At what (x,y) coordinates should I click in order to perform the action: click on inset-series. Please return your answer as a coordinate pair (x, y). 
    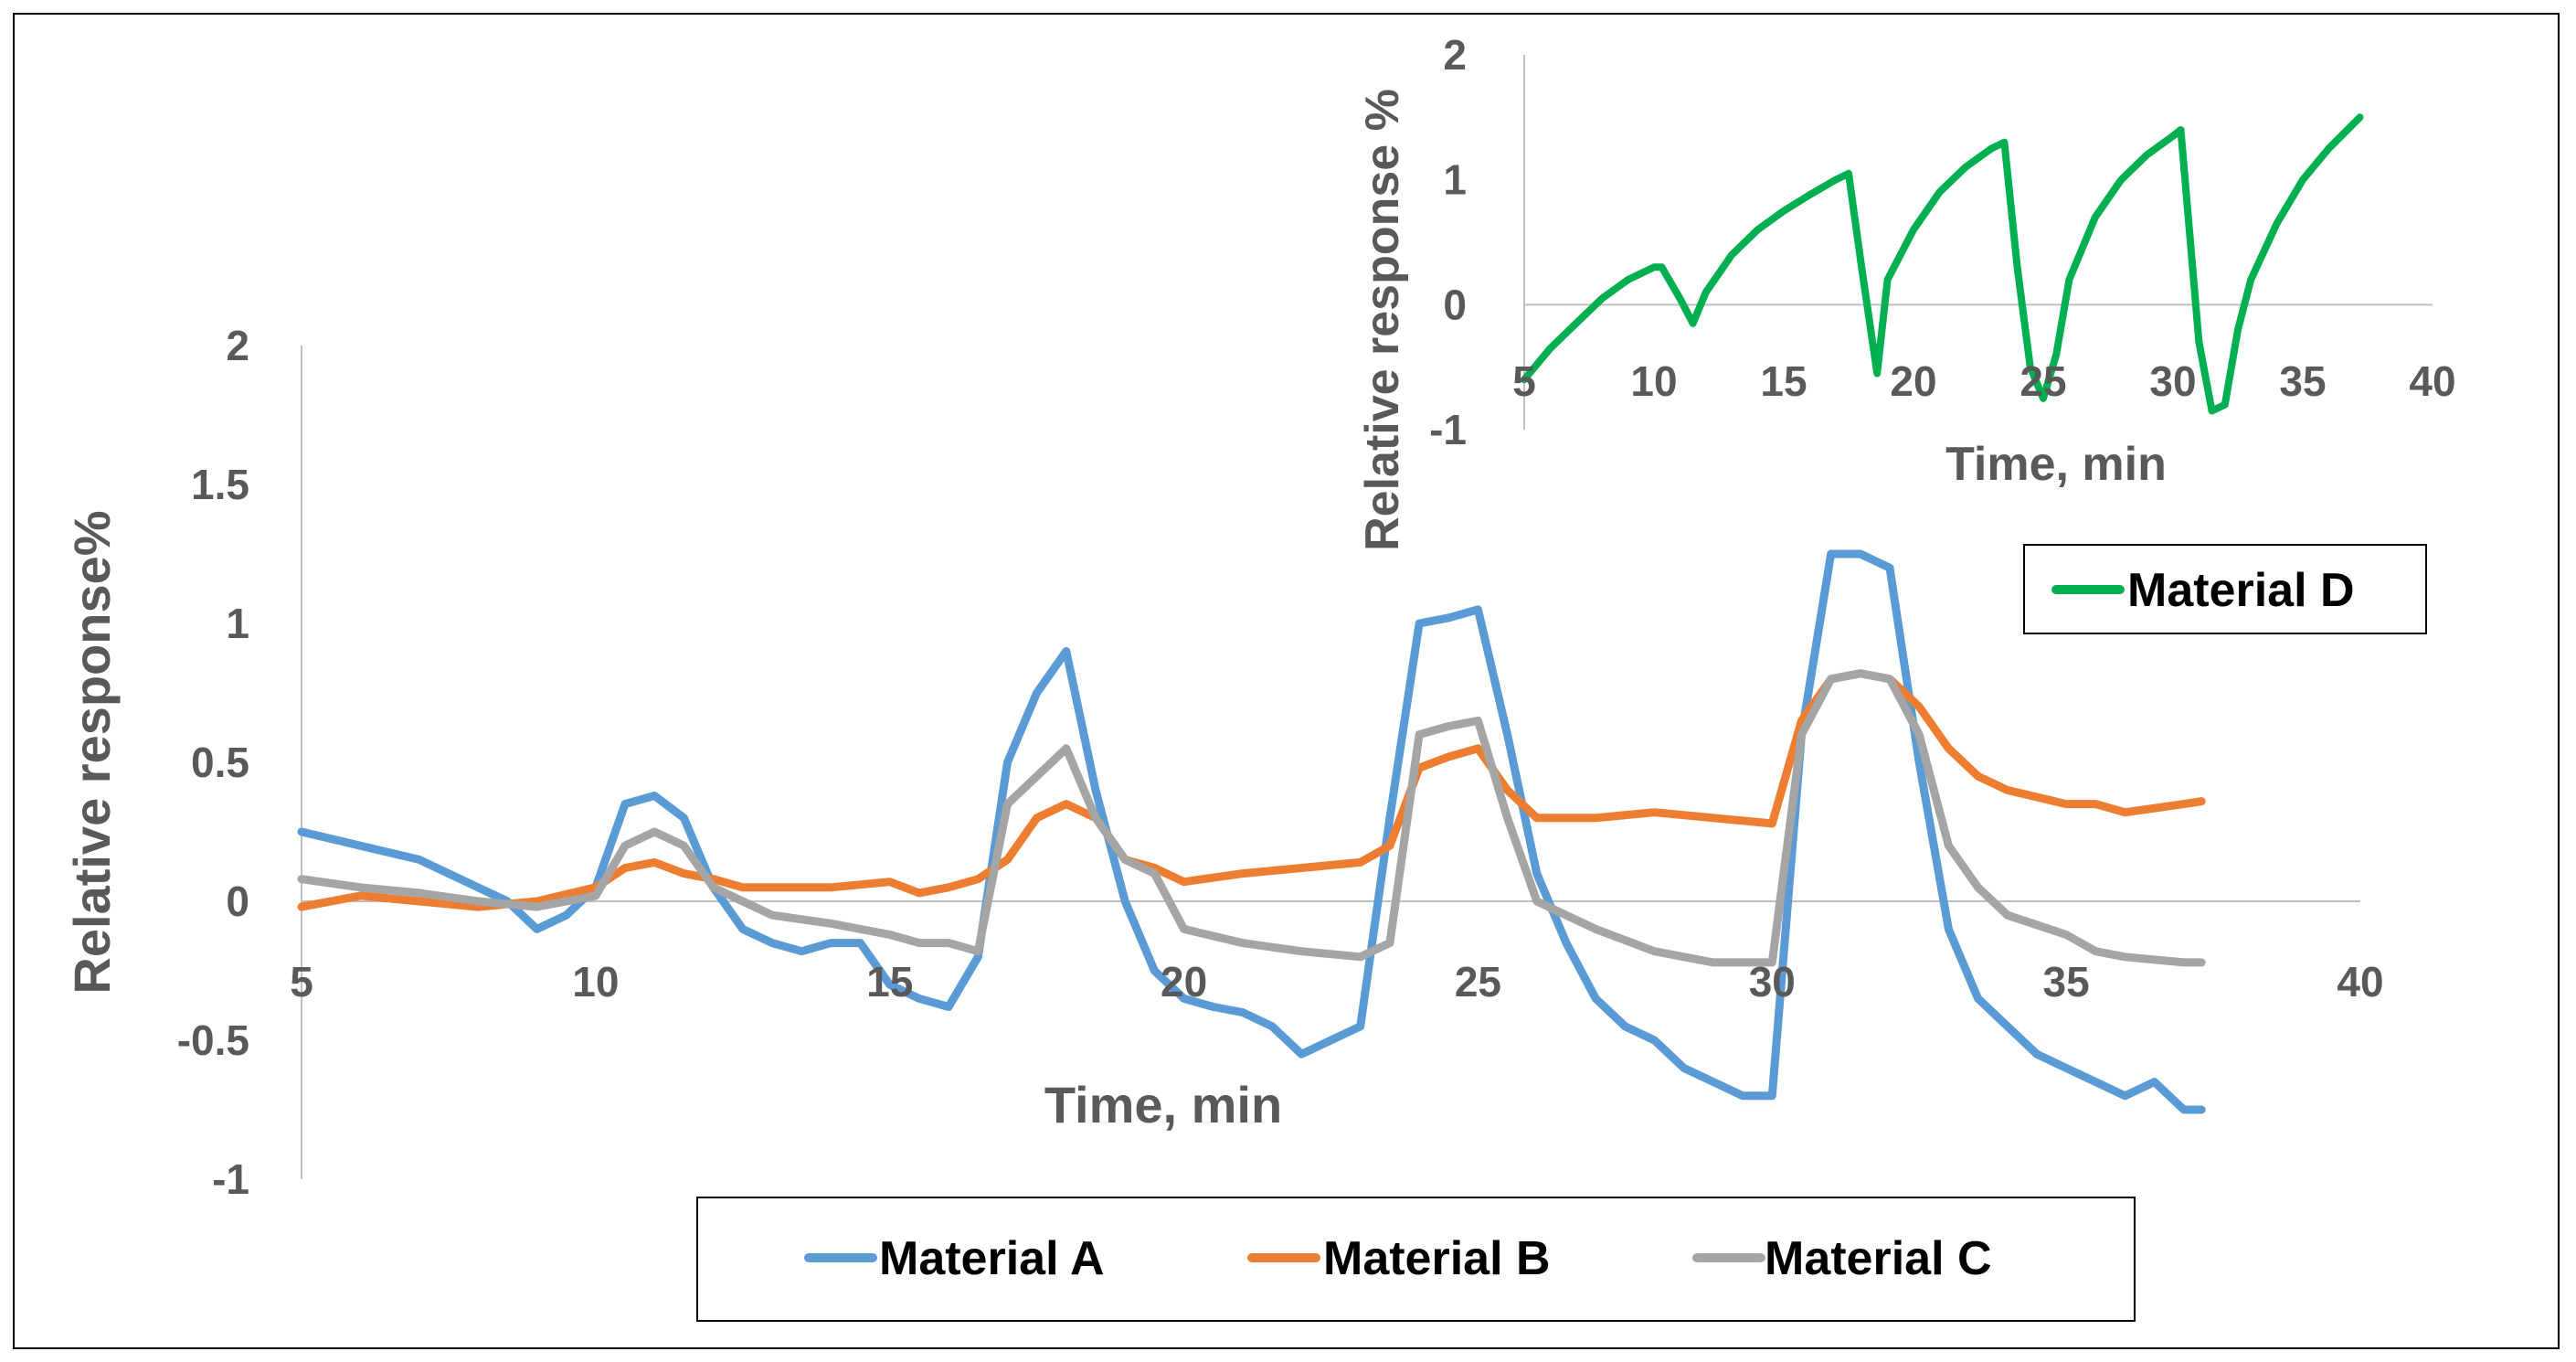
    Looking at the image, I should click on (1942, 264).